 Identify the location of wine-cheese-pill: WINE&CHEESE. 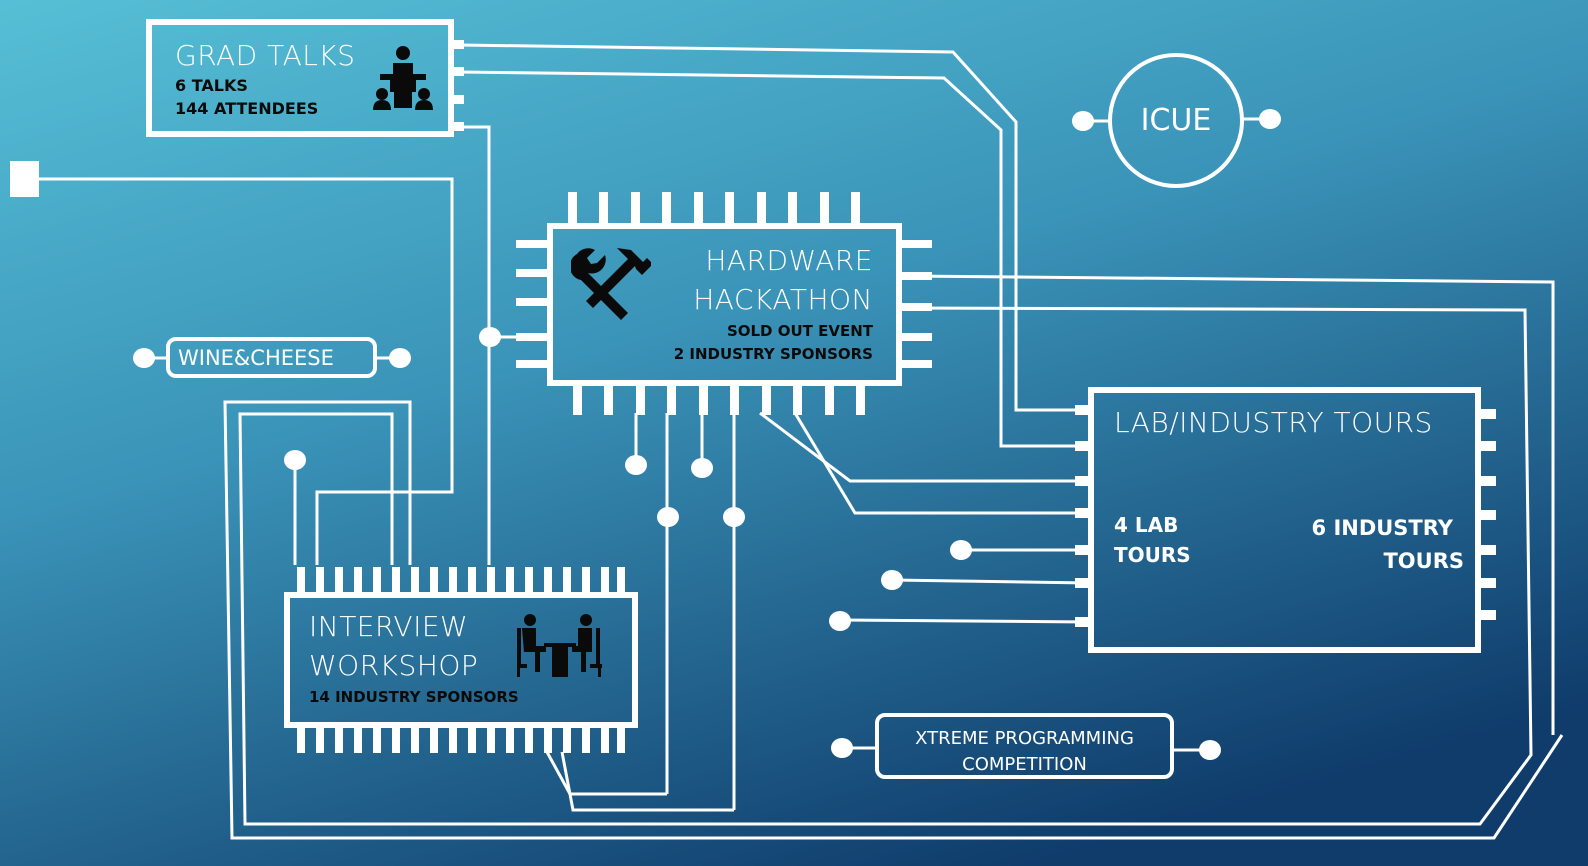
(271, 357).